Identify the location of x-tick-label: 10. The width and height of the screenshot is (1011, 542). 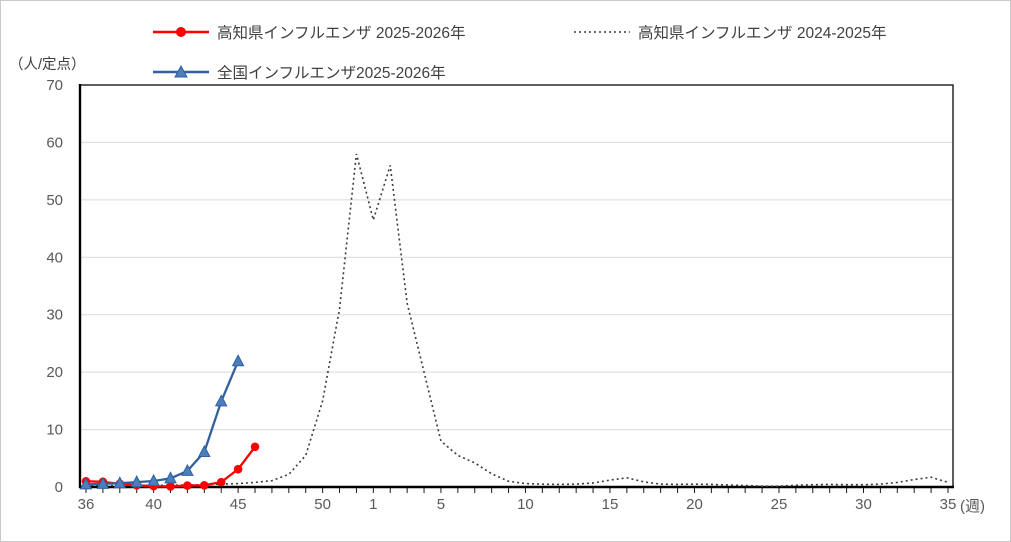
(525, 504).